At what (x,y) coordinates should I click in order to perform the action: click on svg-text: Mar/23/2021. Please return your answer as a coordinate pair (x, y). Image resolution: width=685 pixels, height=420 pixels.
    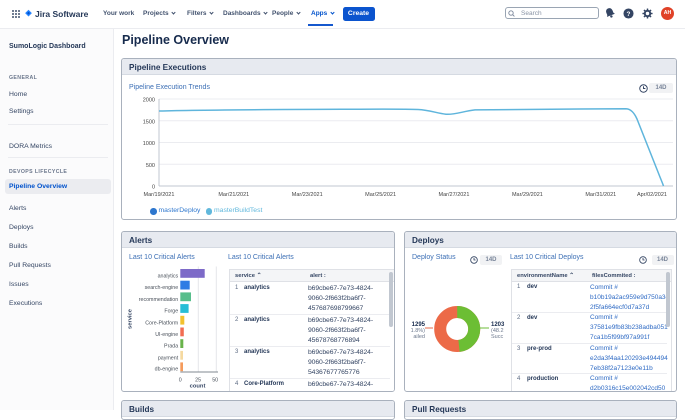
    Looking at the image, I should click on (307, 195).